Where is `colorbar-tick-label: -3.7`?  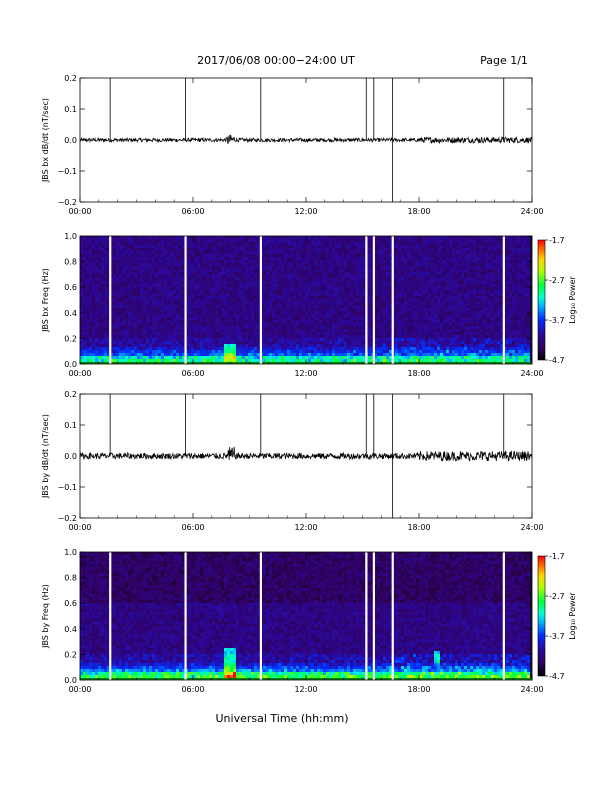 colorbar-tick-label: -3.7 is located at coordinates (557, 636).